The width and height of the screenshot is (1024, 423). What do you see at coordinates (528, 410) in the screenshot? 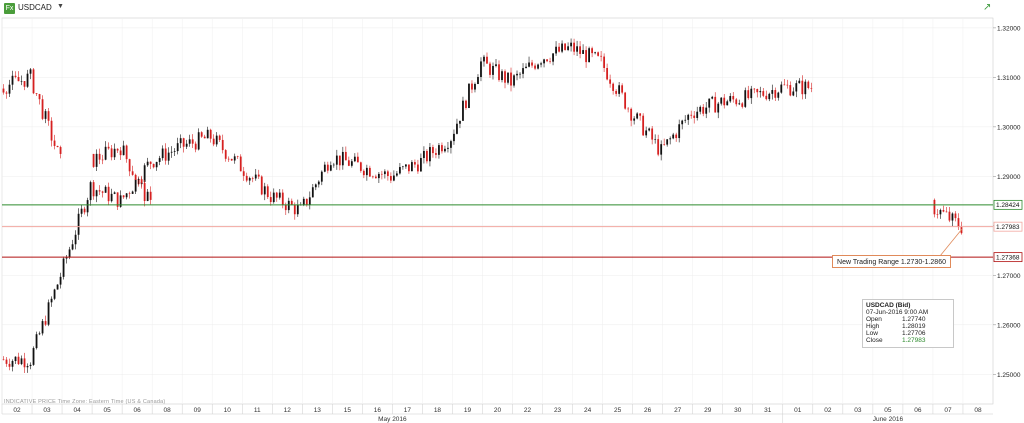
I see `x-tick-label: 22` at bounding box center [528, 410].